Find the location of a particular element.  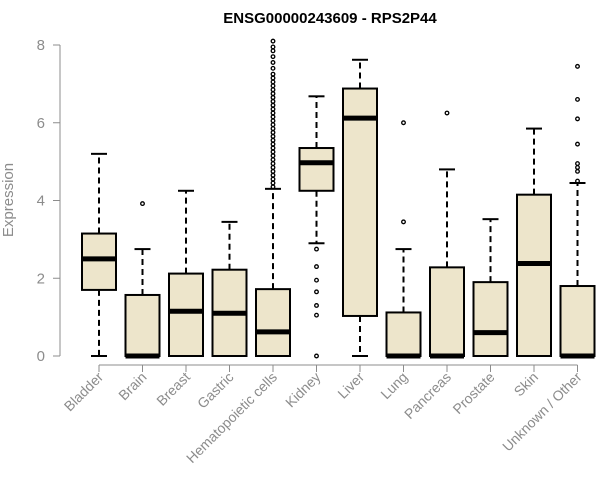

y-tick-label: 2 is located at coordinates (41, 278).